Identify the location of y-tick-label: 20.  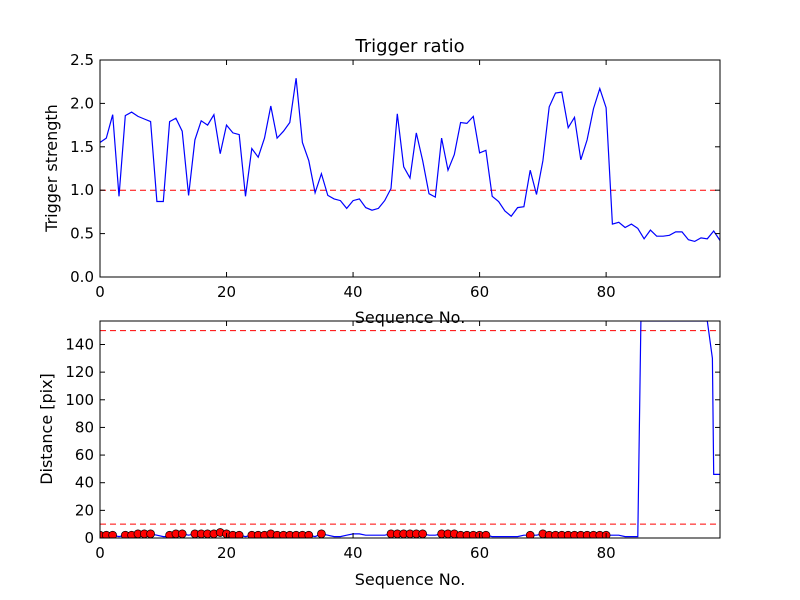
(84, 510).